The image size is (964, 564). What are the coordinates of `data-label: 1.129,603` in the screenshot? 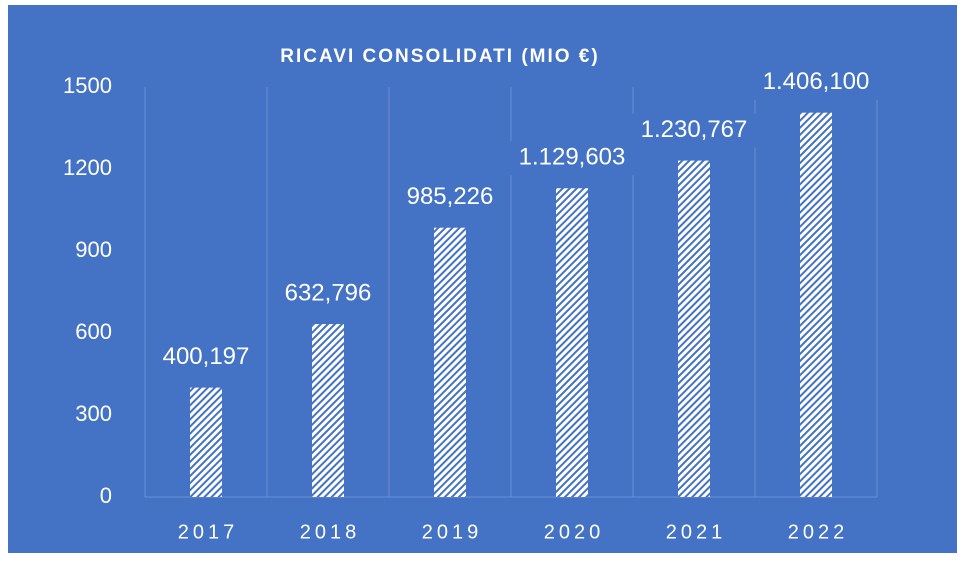 It's located at (572, 157).